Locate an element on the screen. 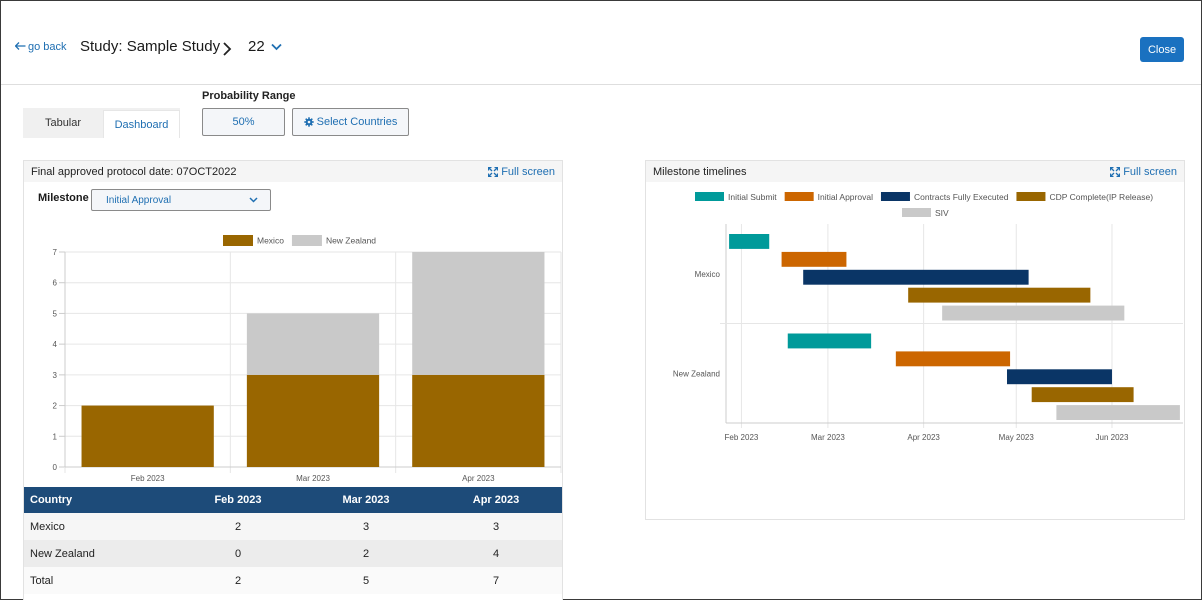 This screenshot has width=1202, height=600. table-cell: 3 is located at coordinates (366, 526).